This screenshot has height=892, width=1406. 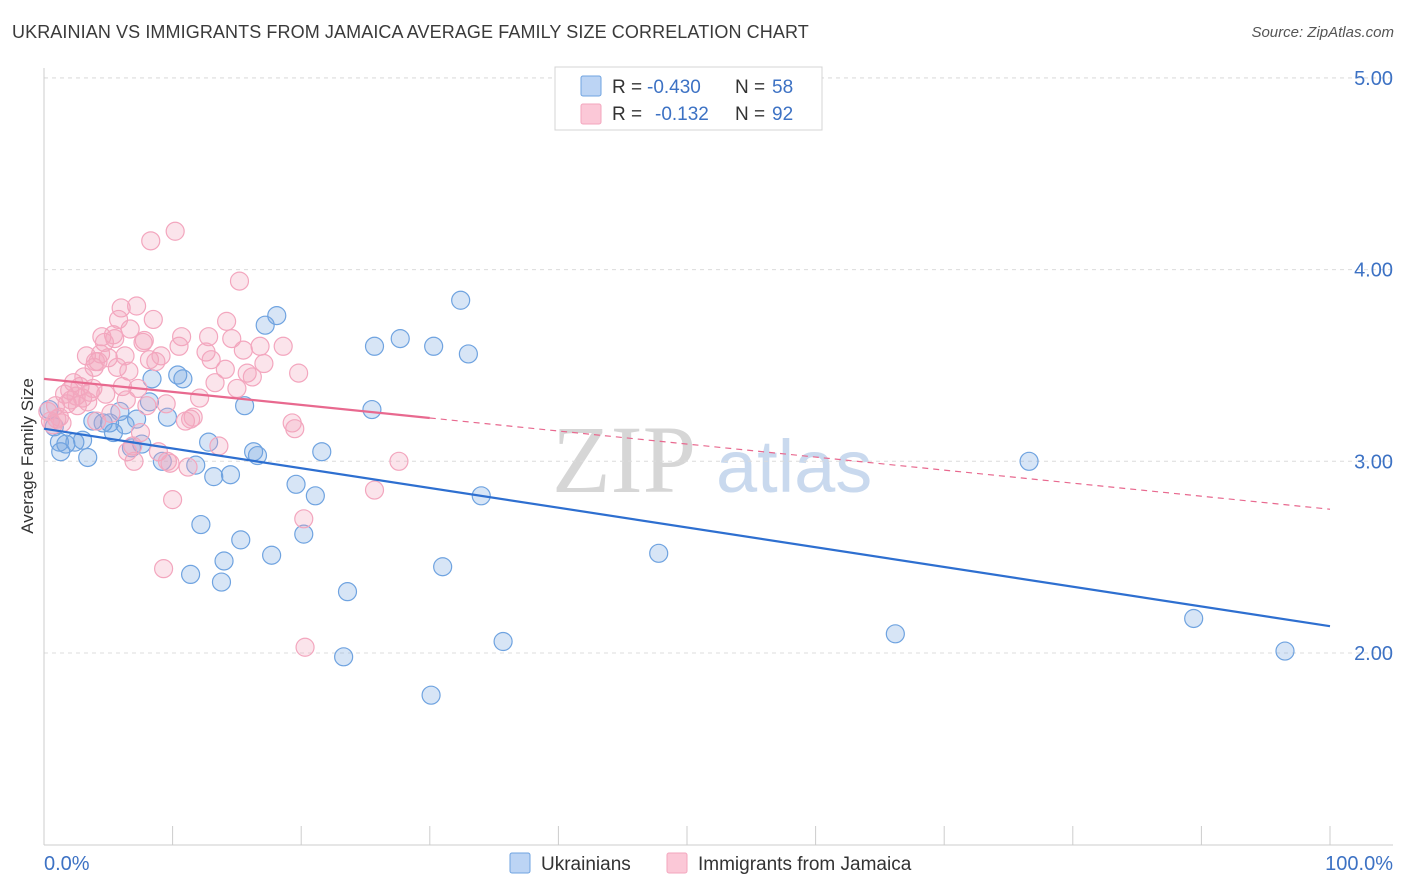 I want to click on x-ticks, so click(x=687, y=835).